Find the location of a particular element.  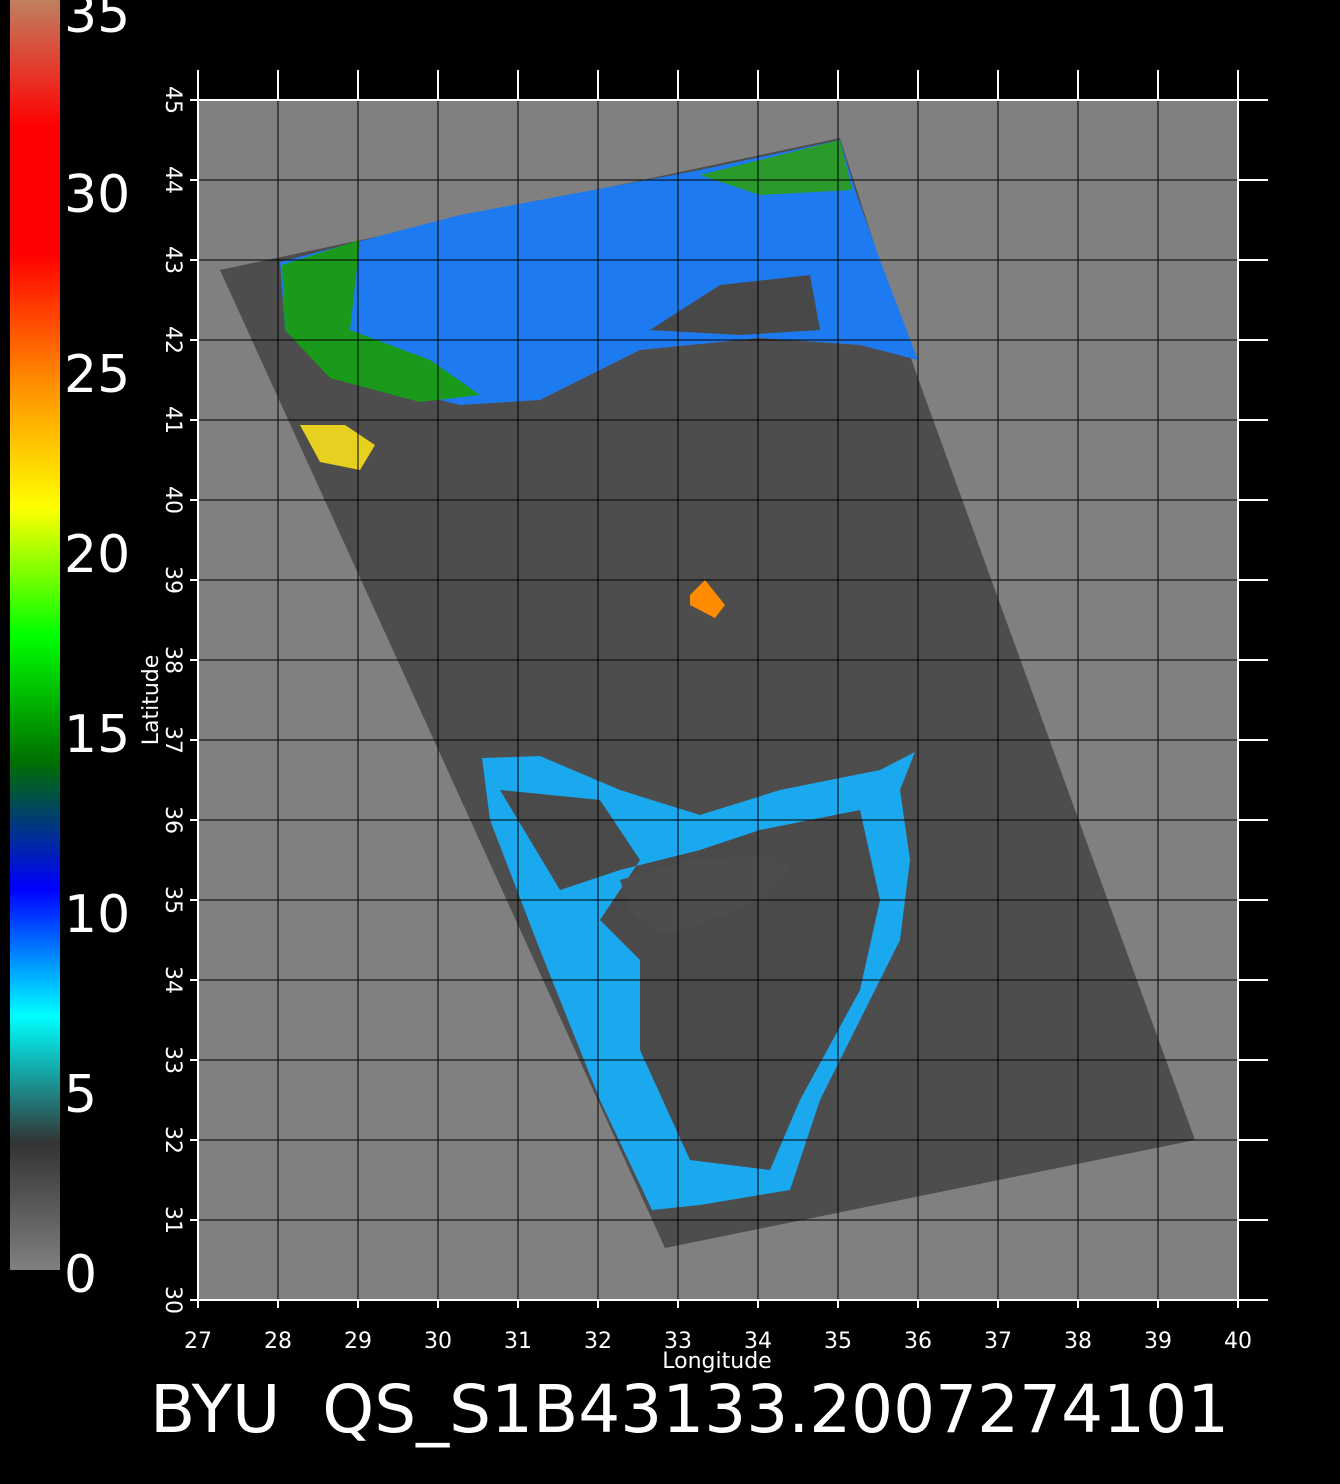

x-tick-label: 37 is located at coordinates (998, 1341).